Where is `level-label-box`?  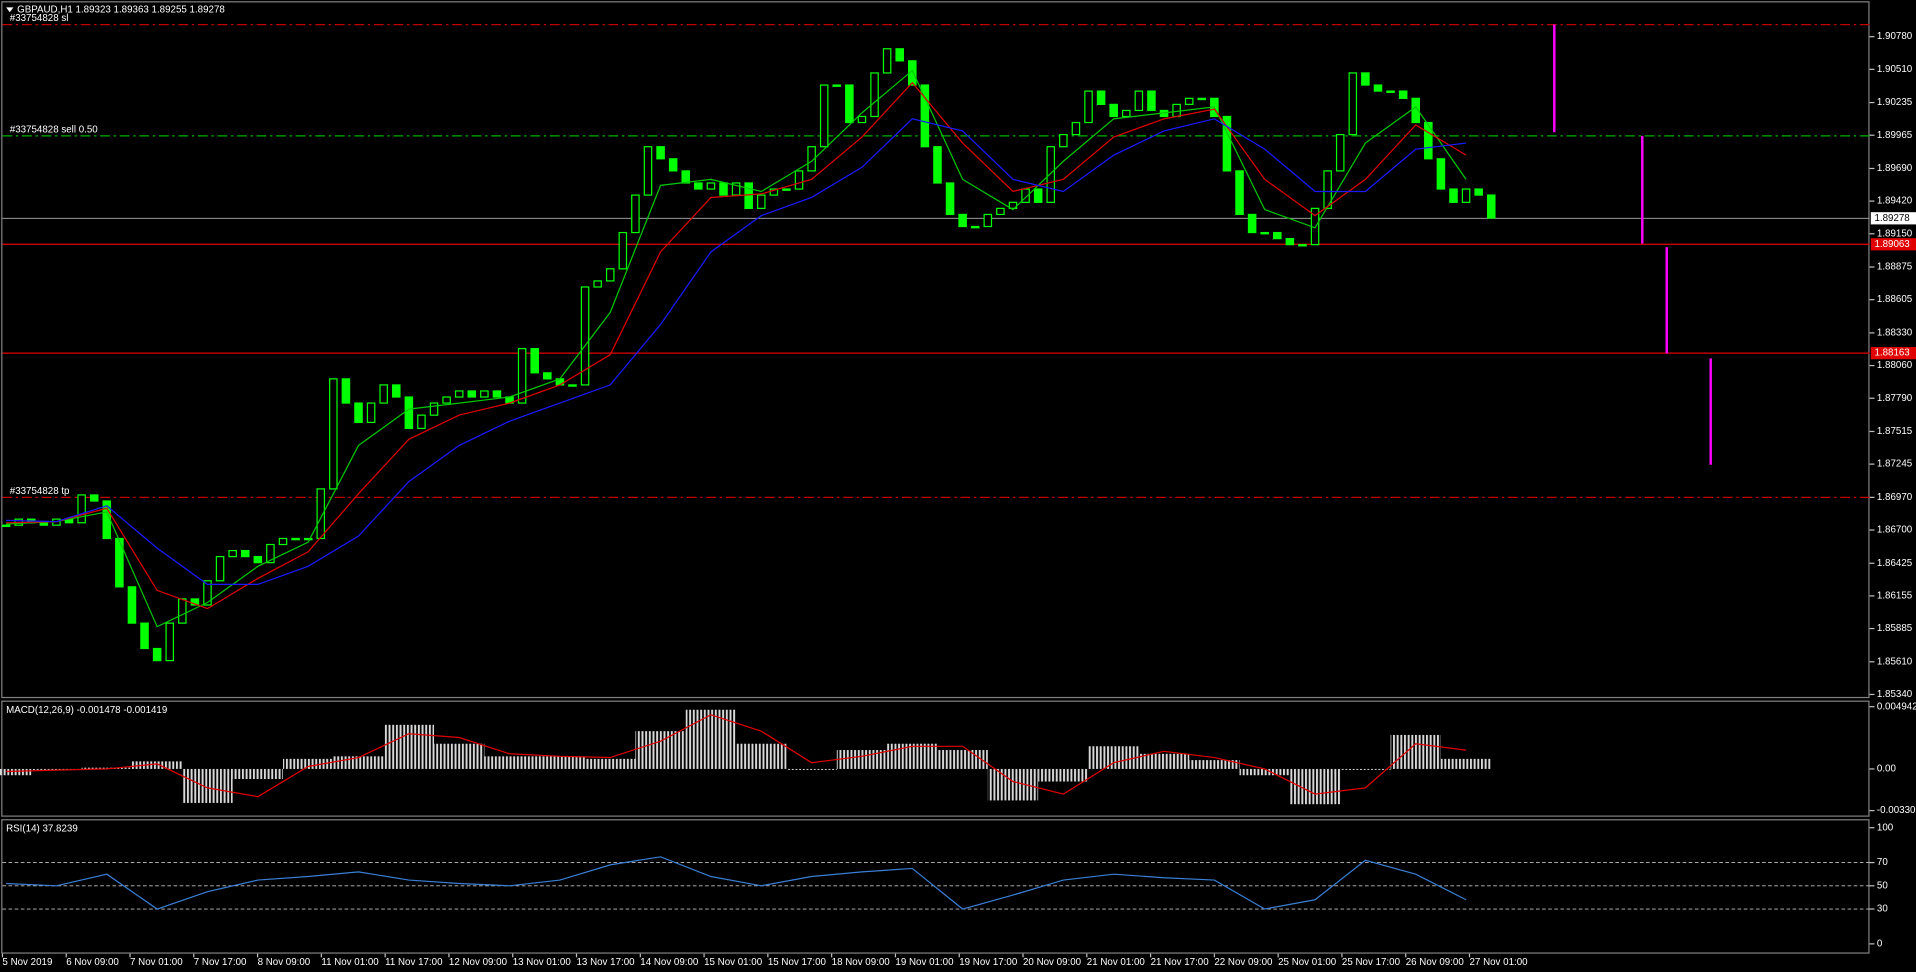
level-label-box is located at coordinates (1893, 244).